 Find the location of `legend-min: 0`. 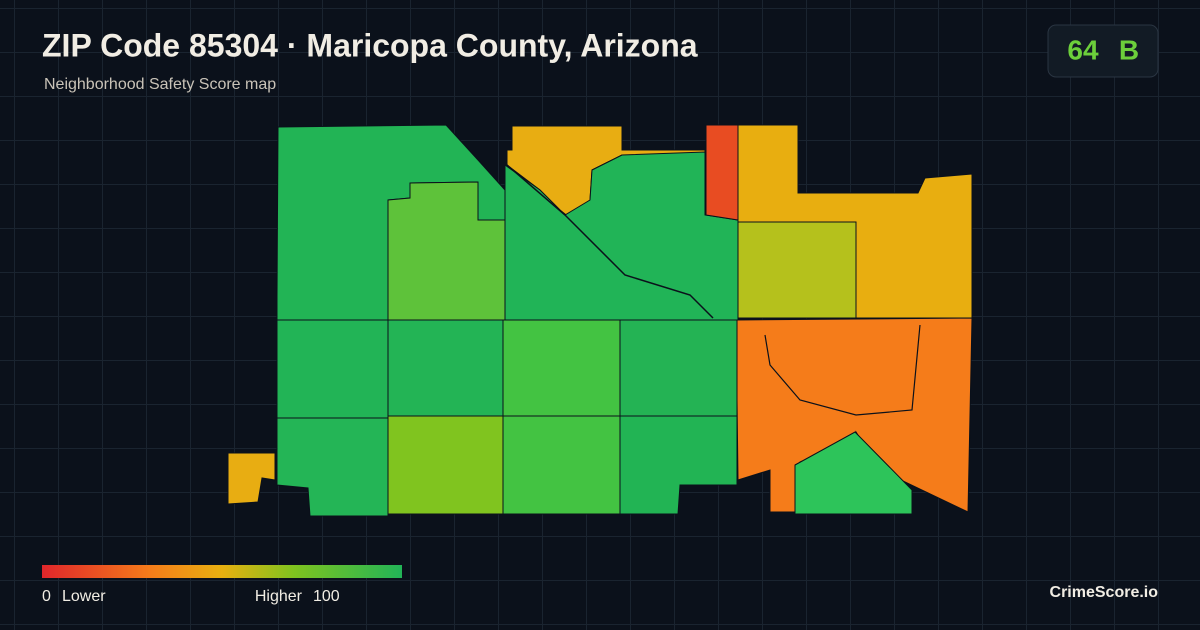

legend-min: 0 is located at coordinates (46, 596).